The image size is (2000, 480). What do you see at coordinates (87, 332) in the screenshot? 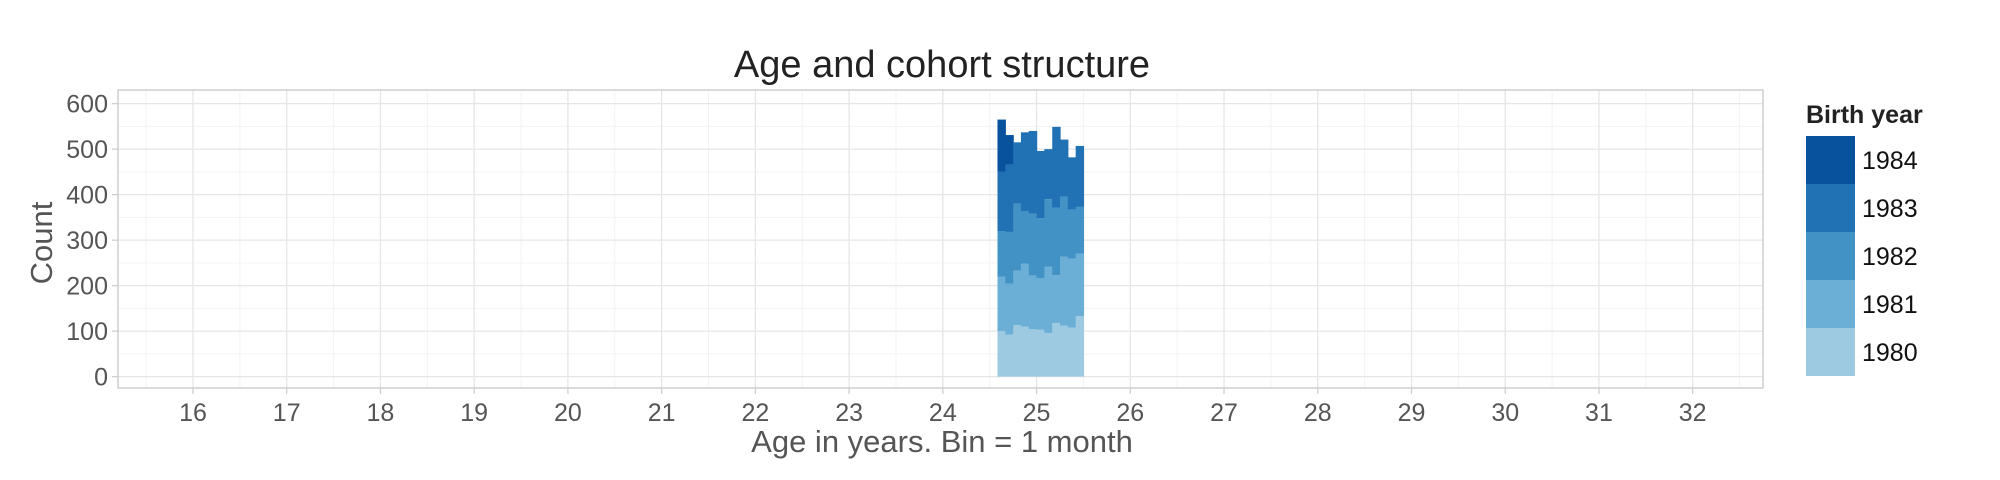
I see `y-tick-label: 100` at bounding box center [87, 332].